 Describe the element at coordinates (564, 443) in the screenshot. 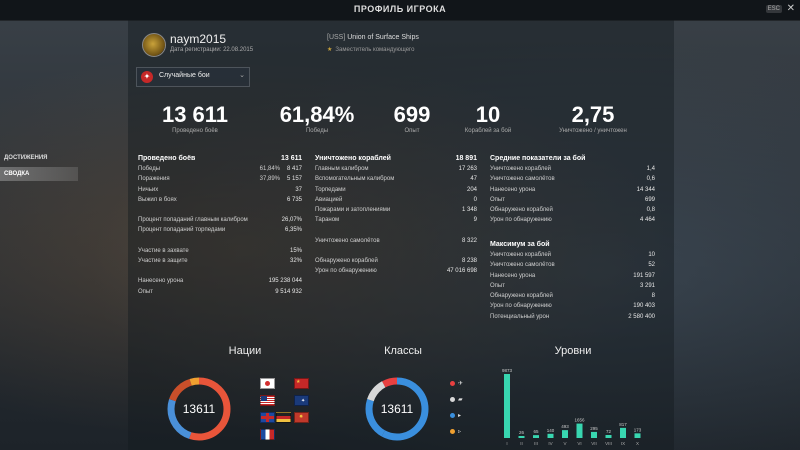

I see `tier-label: V` at that location.